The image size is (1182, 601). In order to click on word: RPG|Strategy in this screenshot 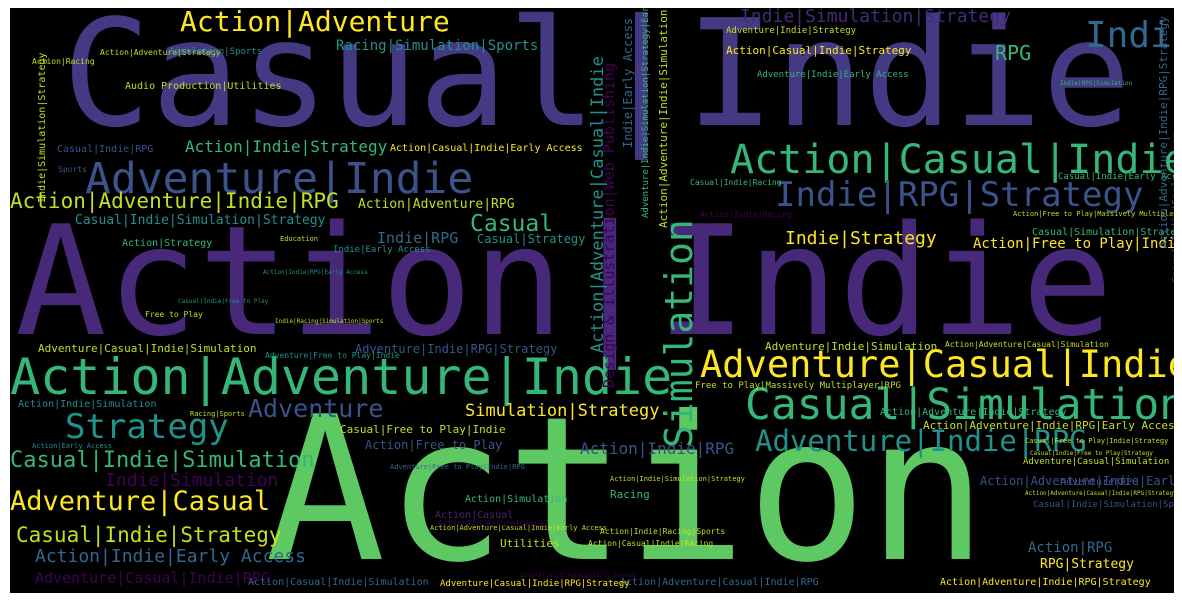, I will do `click(1087, 564)`.